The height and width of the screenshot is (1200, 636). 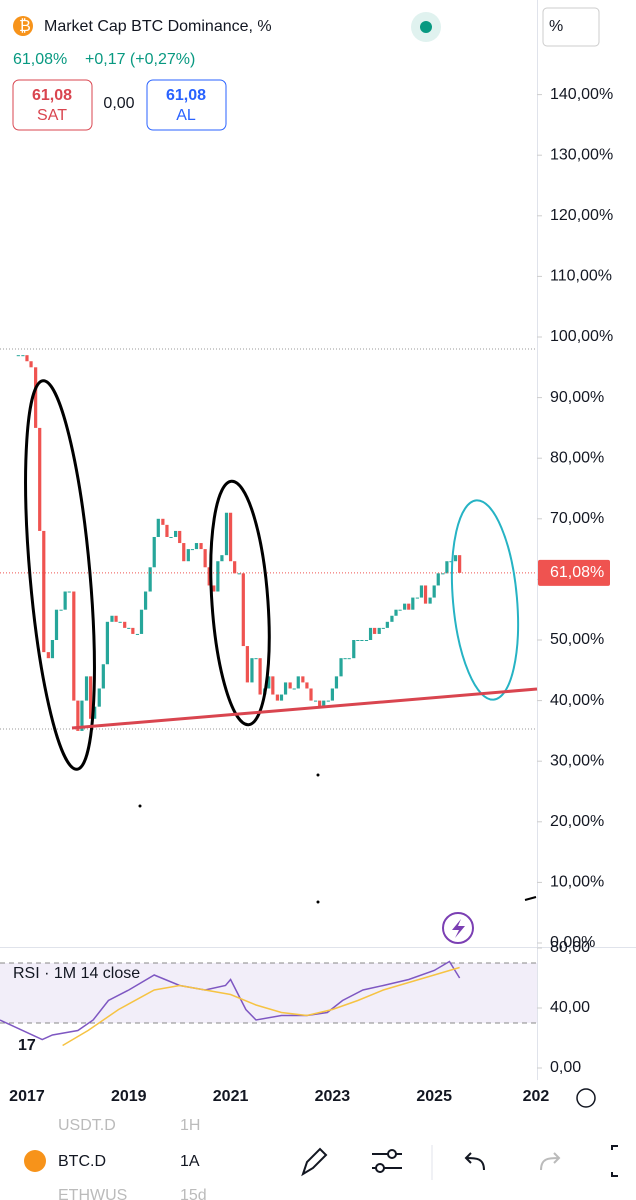 What do you see at coordinates (35, 1161) in the screenshot?
I see `coin-icon` at bounding box center [35, 1161].